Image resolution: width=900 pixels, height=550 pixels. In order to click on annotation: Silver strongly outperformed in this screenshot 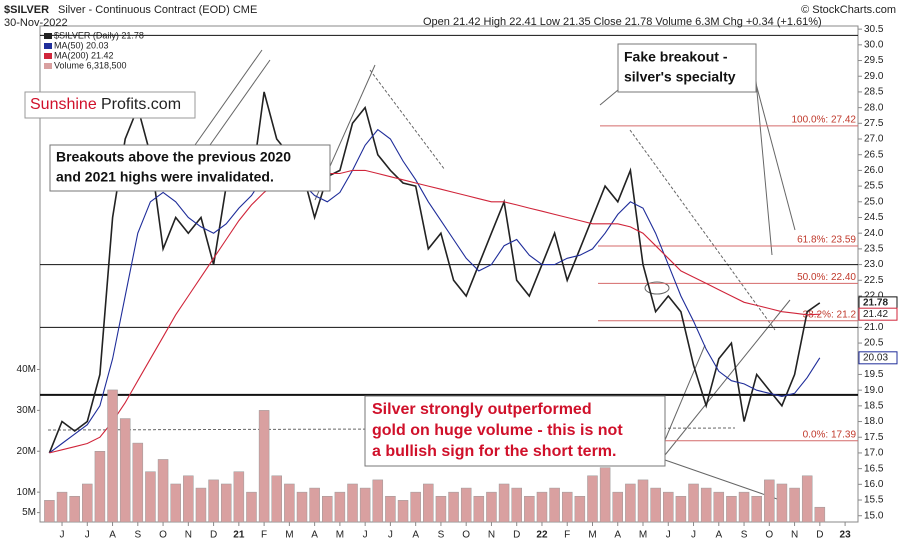, I will do `click(482, 409)`.